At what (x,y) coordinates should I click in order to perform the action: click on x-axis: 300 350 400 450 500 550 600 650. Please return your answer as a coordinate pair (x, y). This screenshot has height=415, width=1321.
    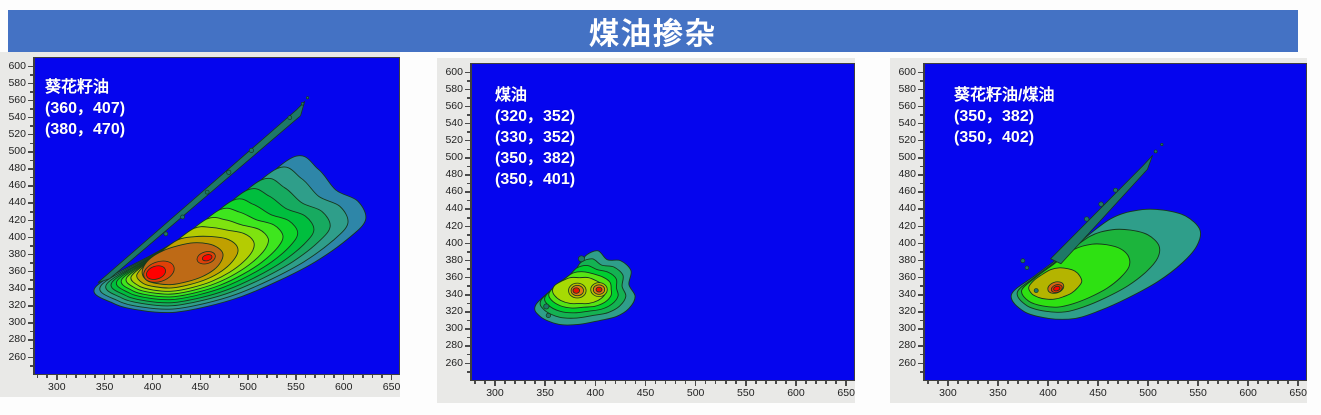
    Looking at the image, I should click on (662, 392).